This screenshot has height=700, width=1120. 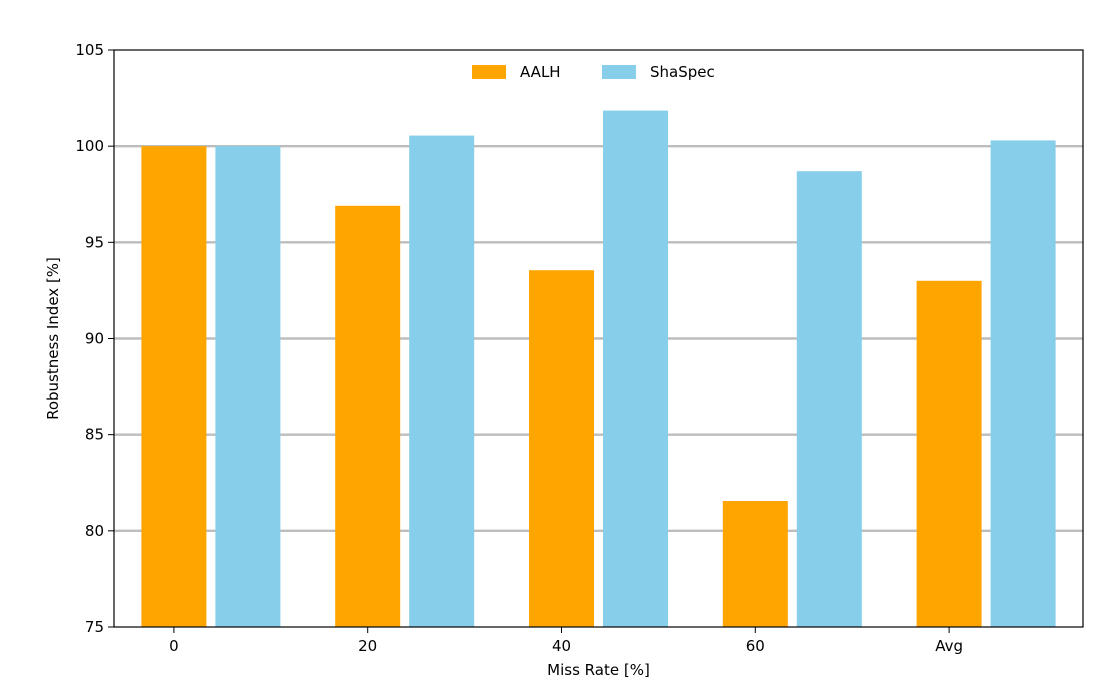 What do you see at coordinates (174, 646) in the screenshot?
I see `x-tick-label: 0` at bounding box center [174, 646].